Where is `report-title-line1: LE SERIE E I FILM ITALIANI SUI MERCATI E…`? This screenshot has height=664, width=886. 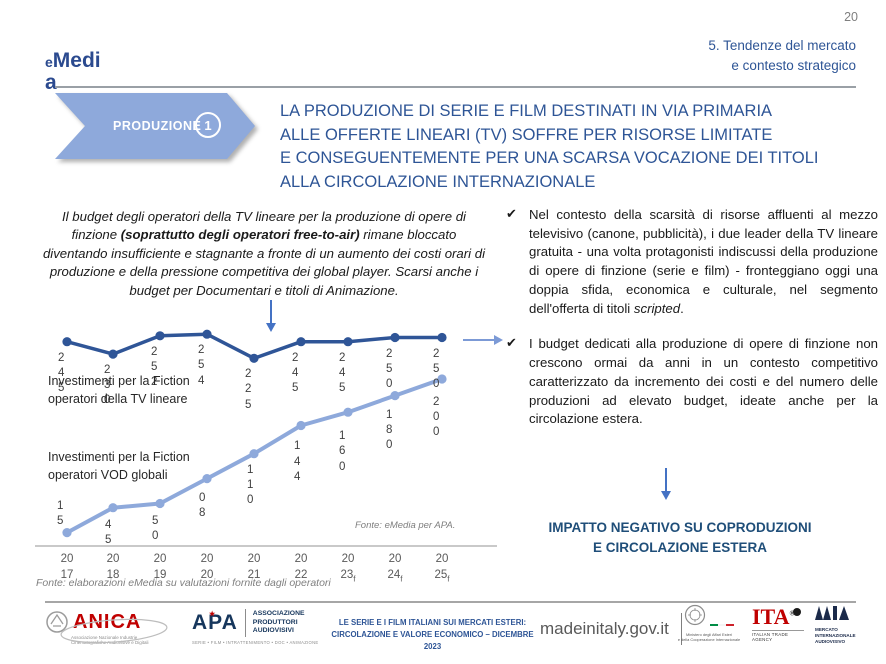
report-title-line1: LE SERIE E I FILM ITALIANI SUI MERCATI E… is located at coordinates (432, 622).